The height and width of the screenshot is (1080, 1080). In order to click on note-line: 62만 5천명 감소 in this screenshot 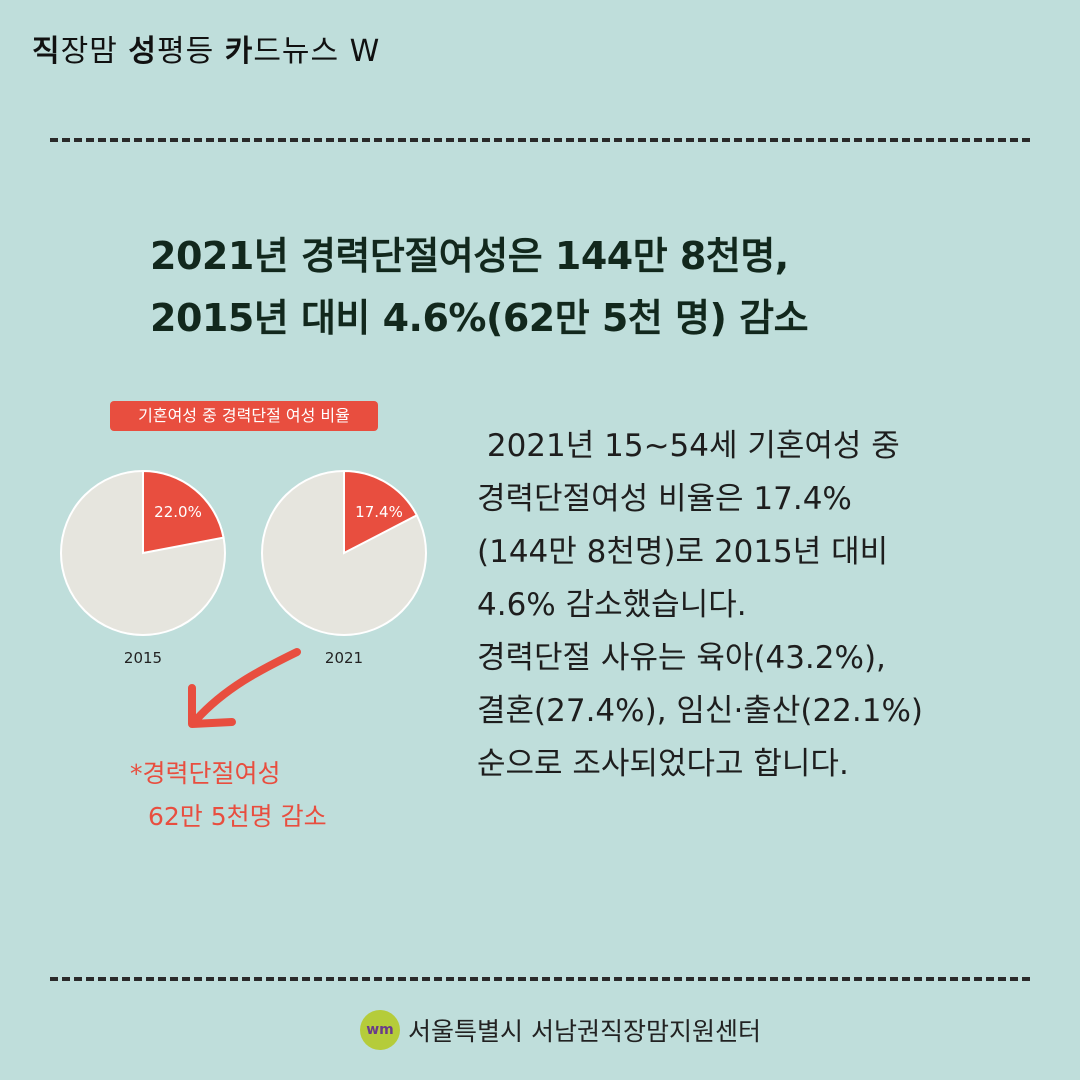, I will do `click(237, 816)`.